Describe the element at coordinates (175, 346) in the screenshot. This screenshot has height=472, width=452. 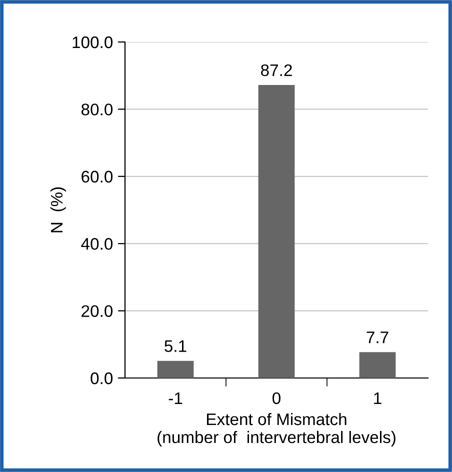
I see `data-label: 5.1` at that location.